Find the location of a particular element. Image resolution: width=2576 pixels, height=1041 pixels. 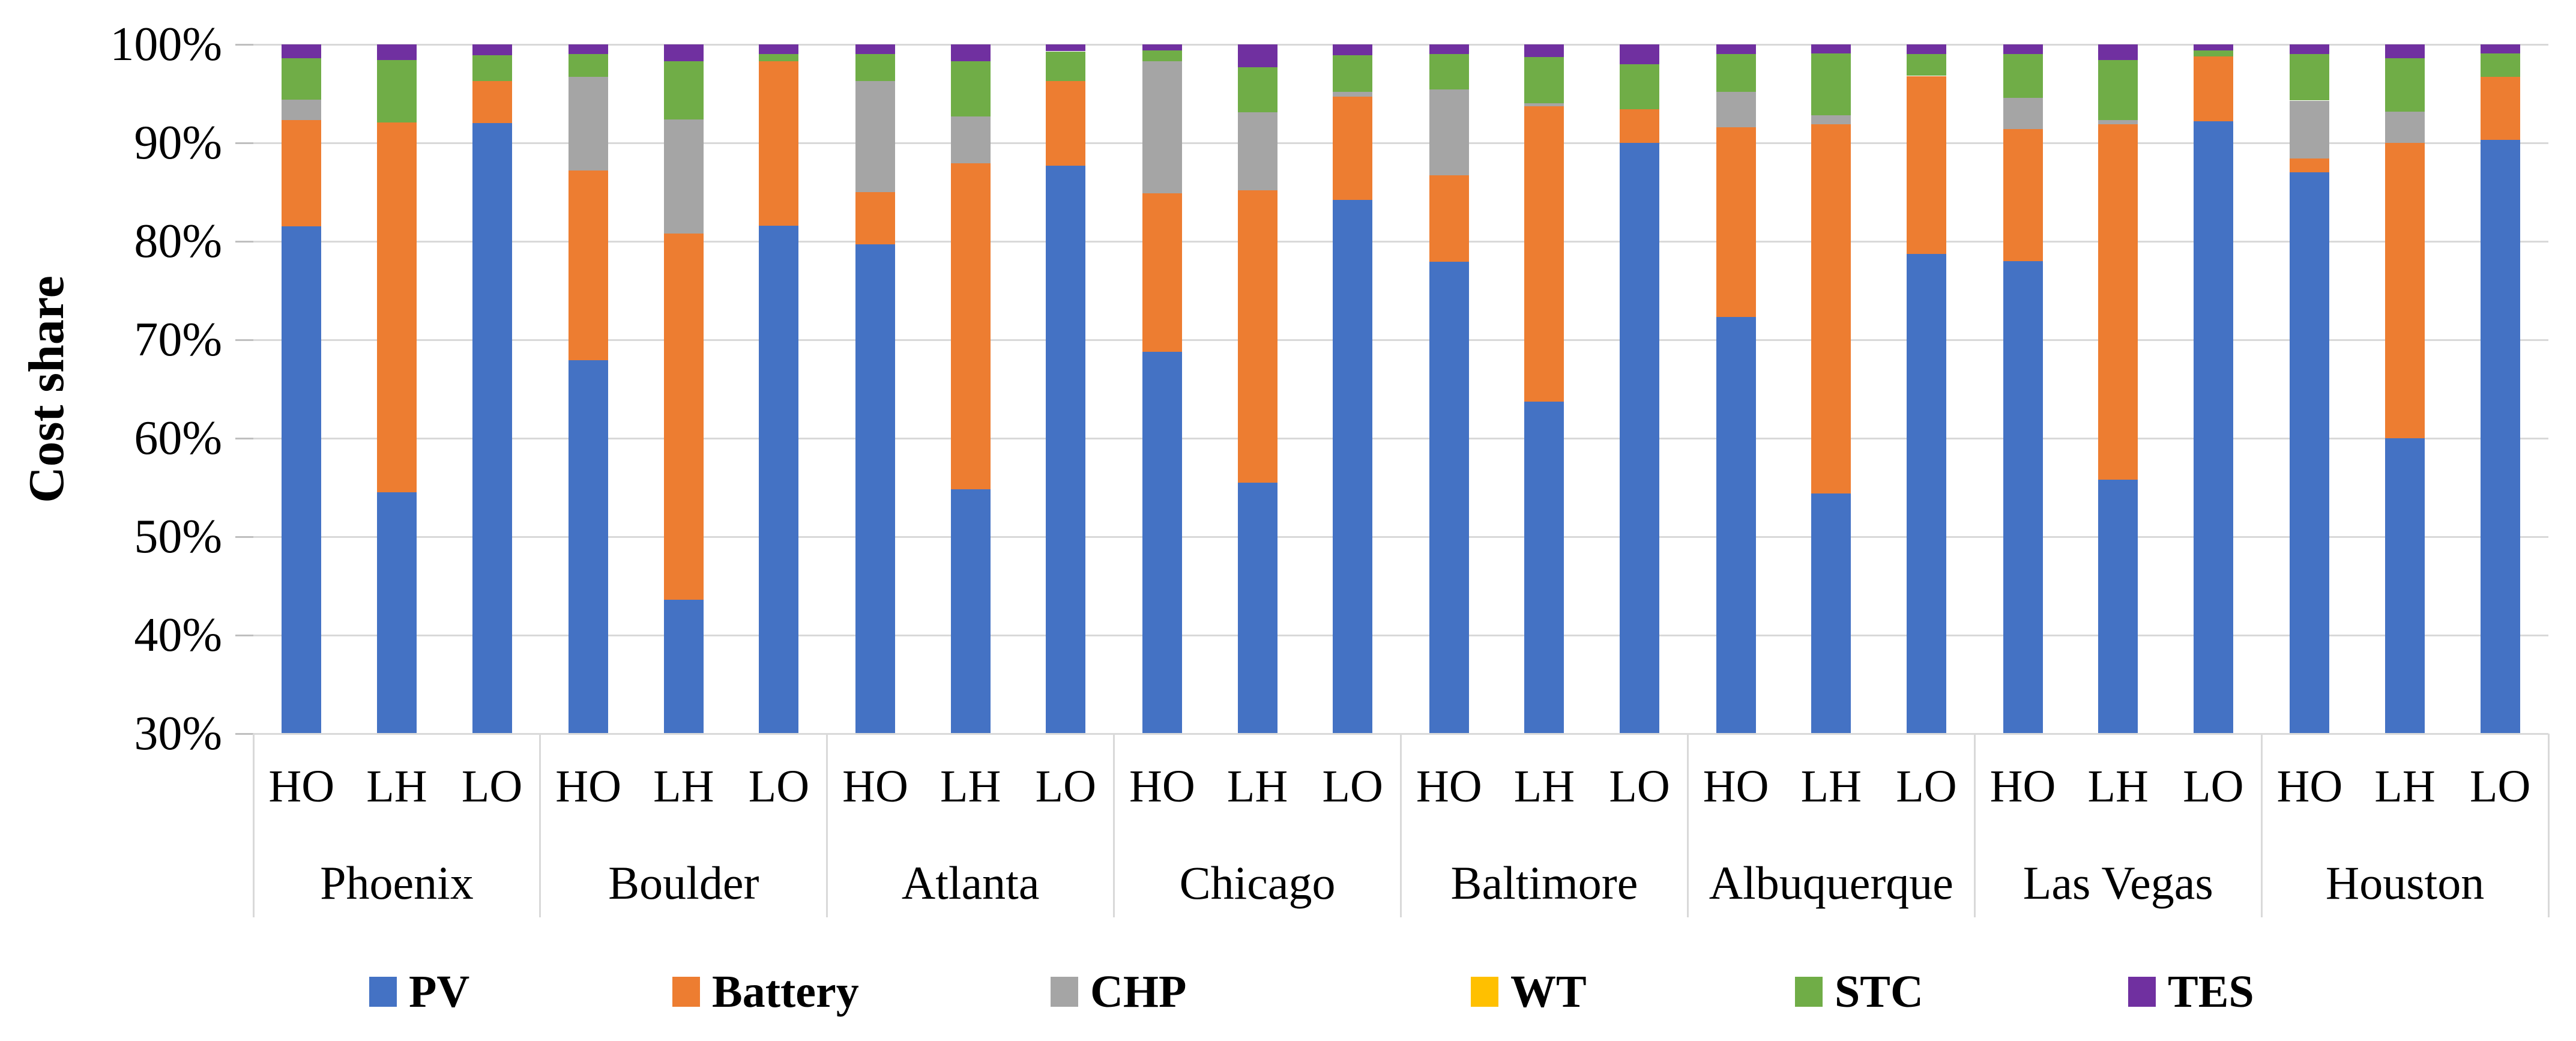

y-axis-title-text: Cost share is located at coordinates (46, 389).